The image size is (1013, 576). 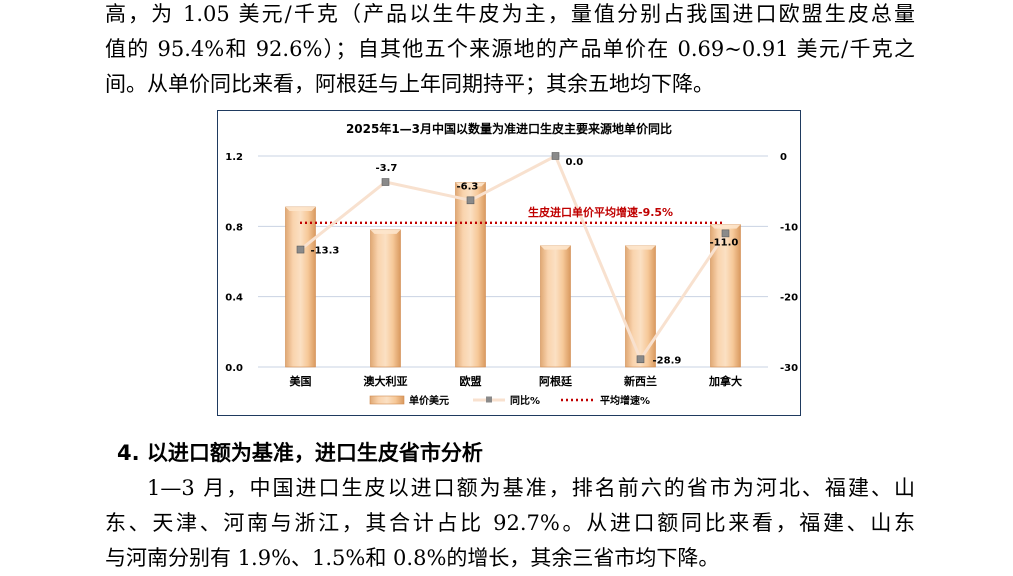 I want to click on legend-label: 平均增速%, so click(x=625, y=400).